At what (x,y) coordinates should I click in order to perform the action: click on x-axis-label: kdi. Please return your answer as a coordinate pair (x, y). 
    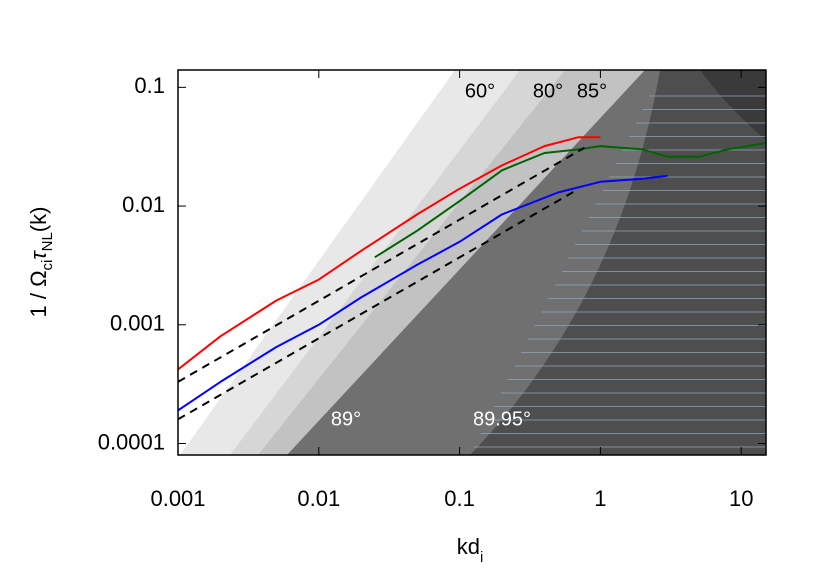
    Looking at the image, I should click on (470, 550).